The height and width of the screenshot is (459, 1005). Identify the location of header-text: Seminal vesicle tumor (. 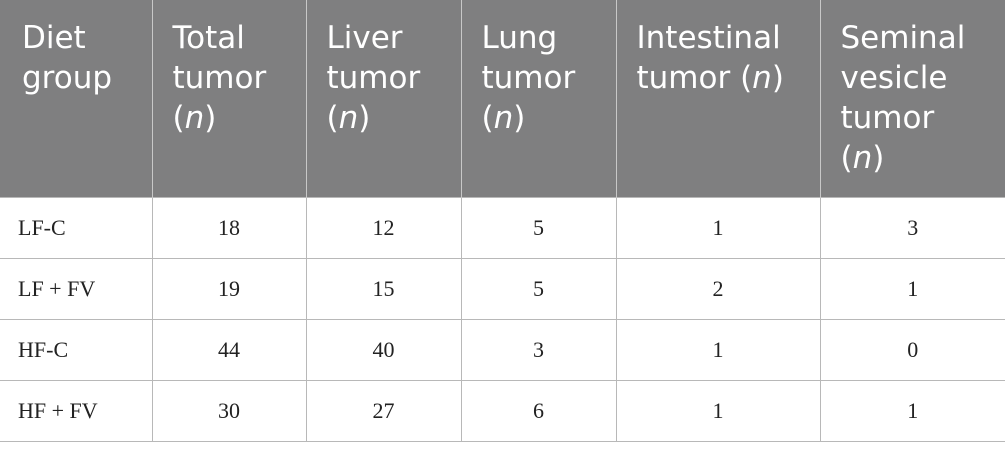
(903, 98).